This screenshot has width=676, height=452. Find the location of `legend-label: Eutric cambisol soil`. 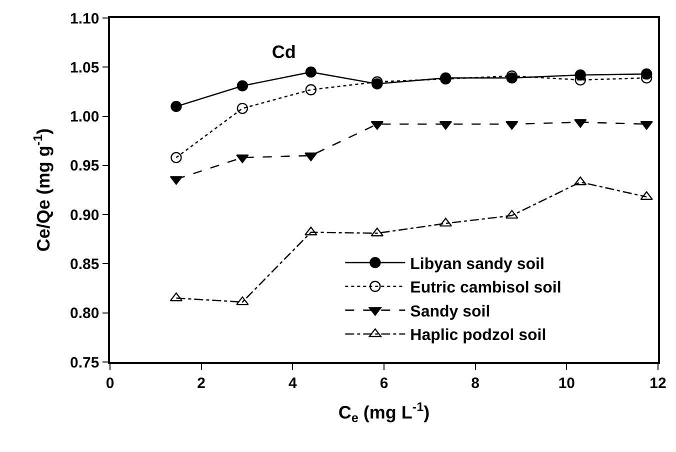

legend-label: Eutric cambisol soil is located at coordinates (486, 288).